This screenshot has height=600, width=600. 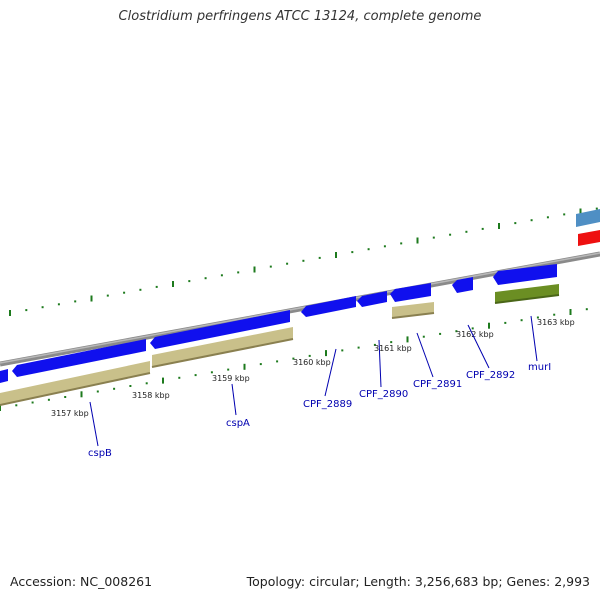 What do you see at coordinates (425, 355) in the screenshot?
I see `leader-line-cpf2891` at bounding box center [425, 355].